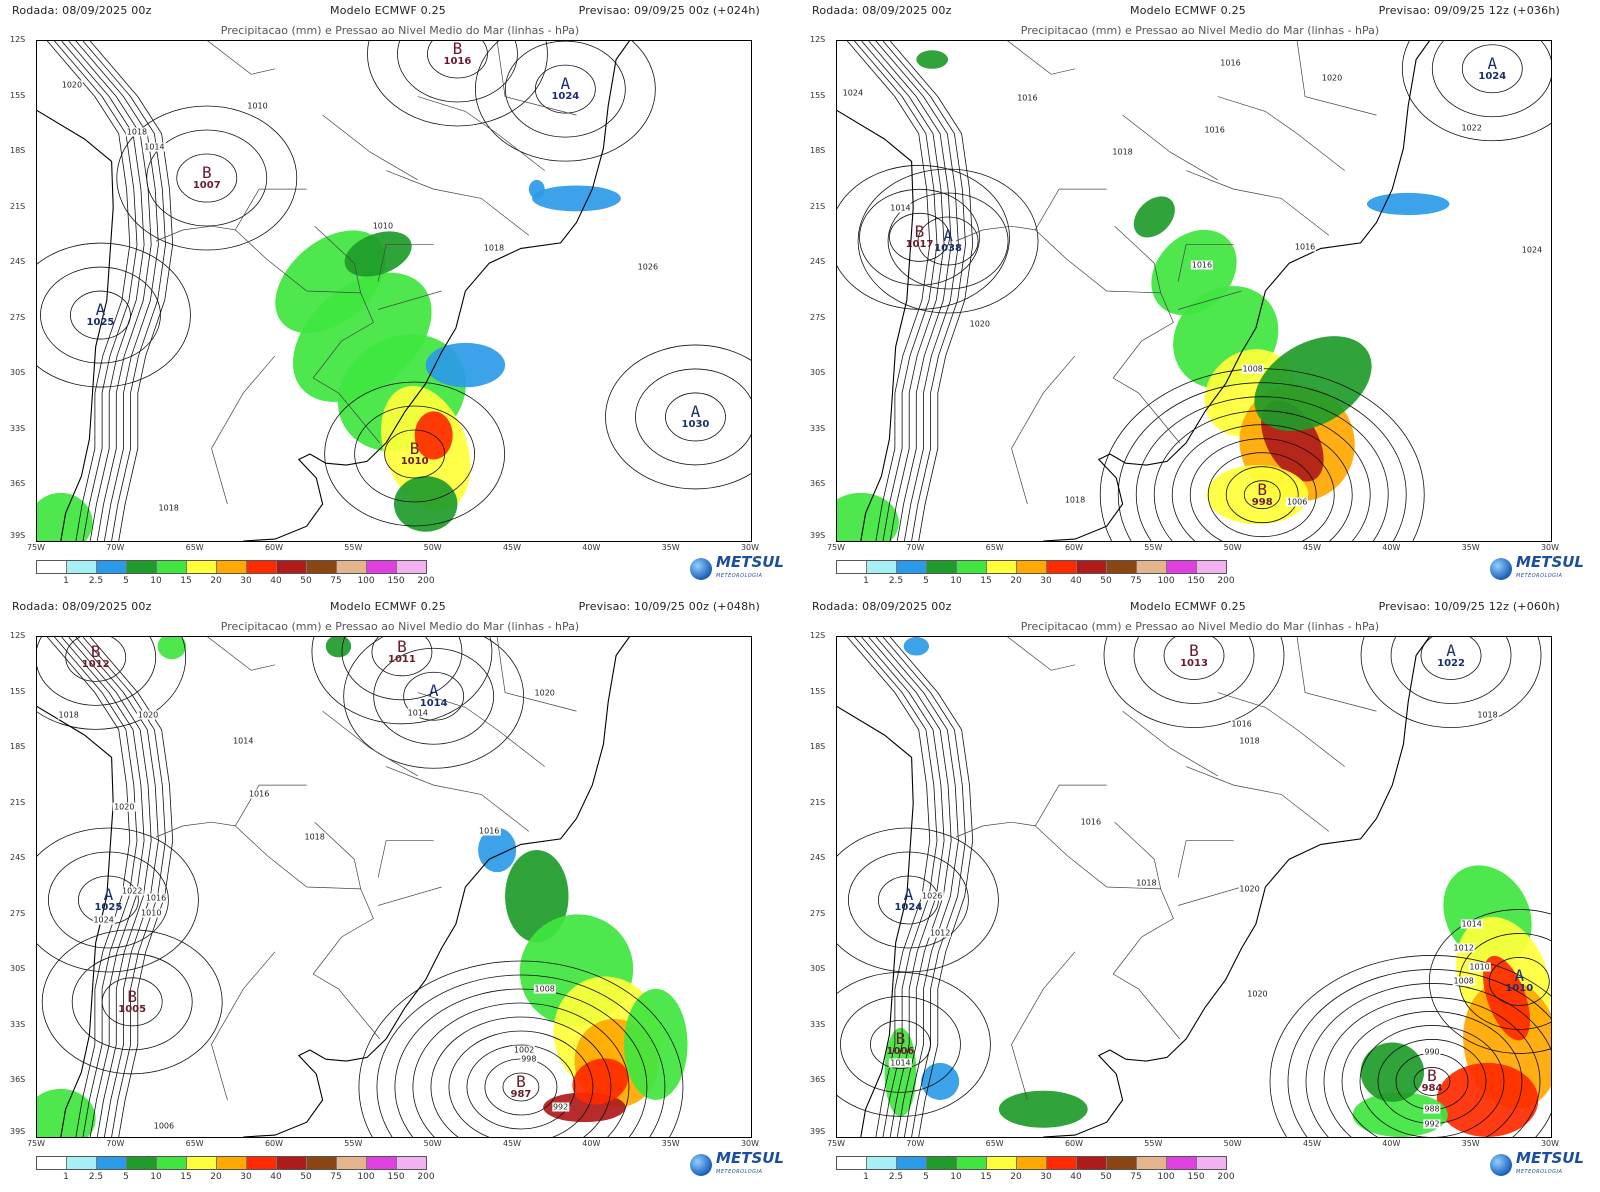  I want to click on center-value: 1005, so click(132, 1009).